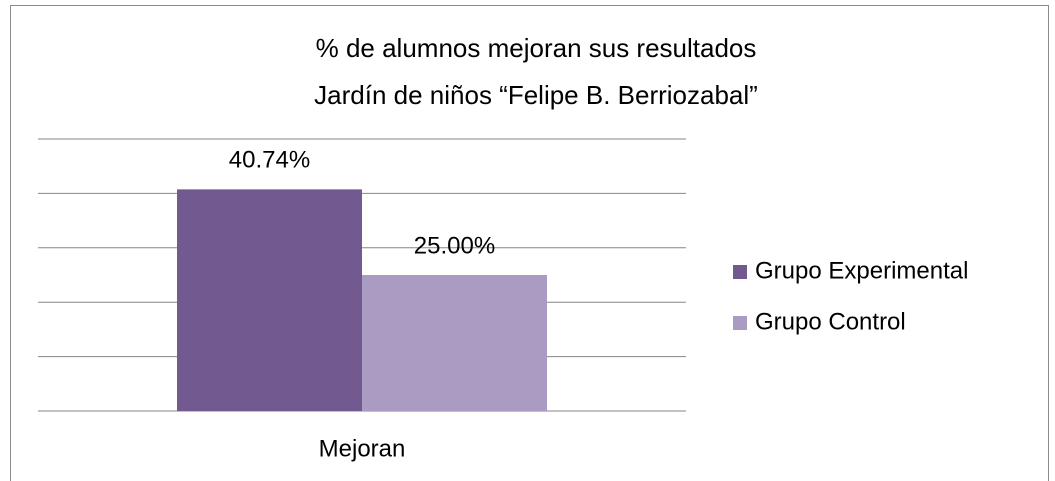  Describe the element at coordinates (536, 48) in the screenshot. I see `chart-title: % de alumnos mejoran sus resultados` at that location.